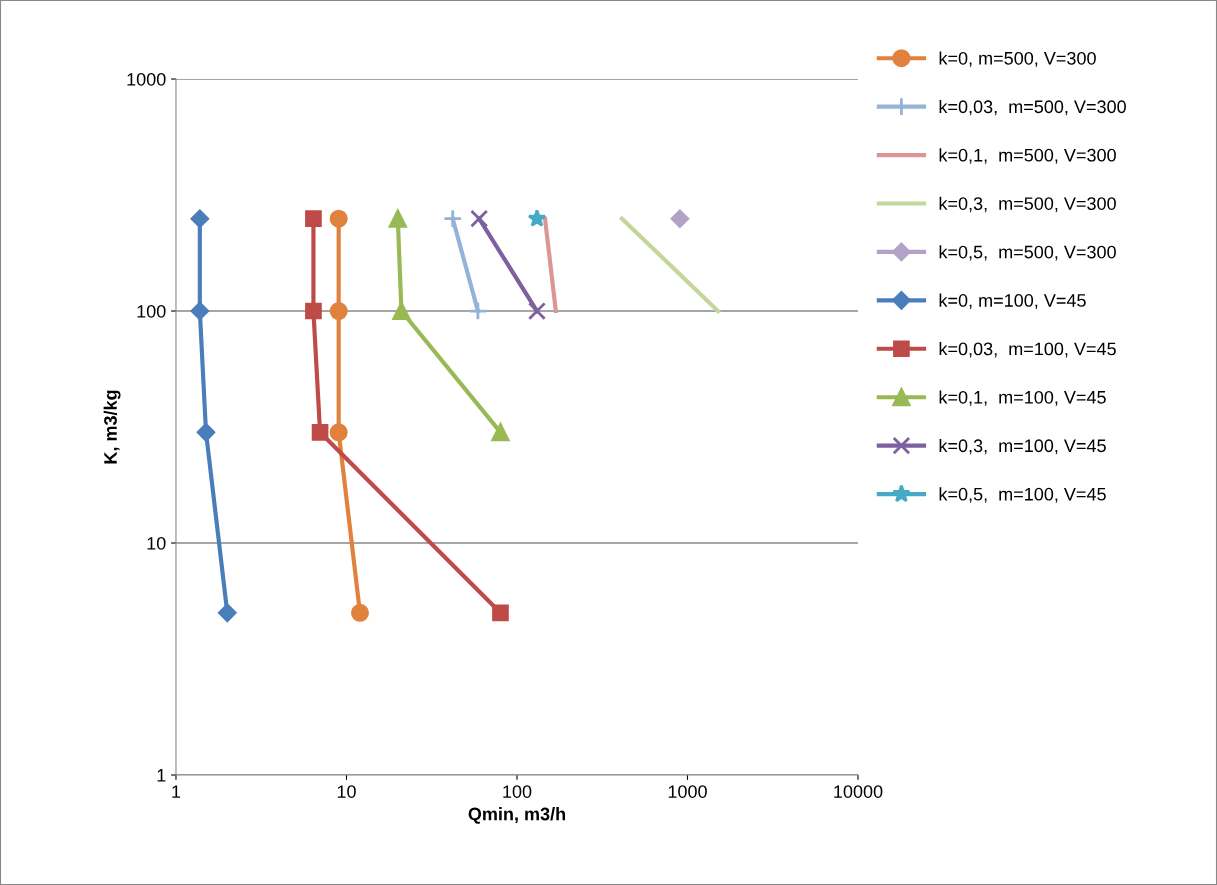 The width and height of the screenshot is (1217, 885). I want to click on y-tick-label: 10, so click(156, 543).